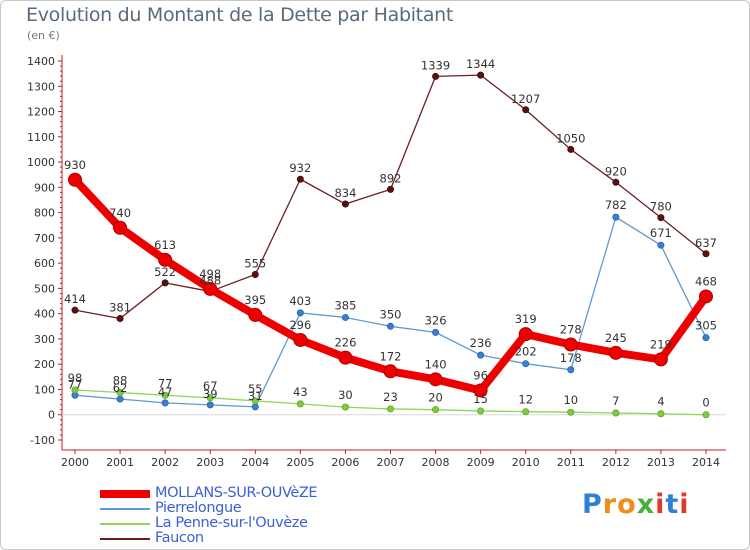 The image size is (750, 550). What do you see at coordinates (44, 213) in the screenshot?
I see `y-tick-label: 800` at bounding box center [44, 213].